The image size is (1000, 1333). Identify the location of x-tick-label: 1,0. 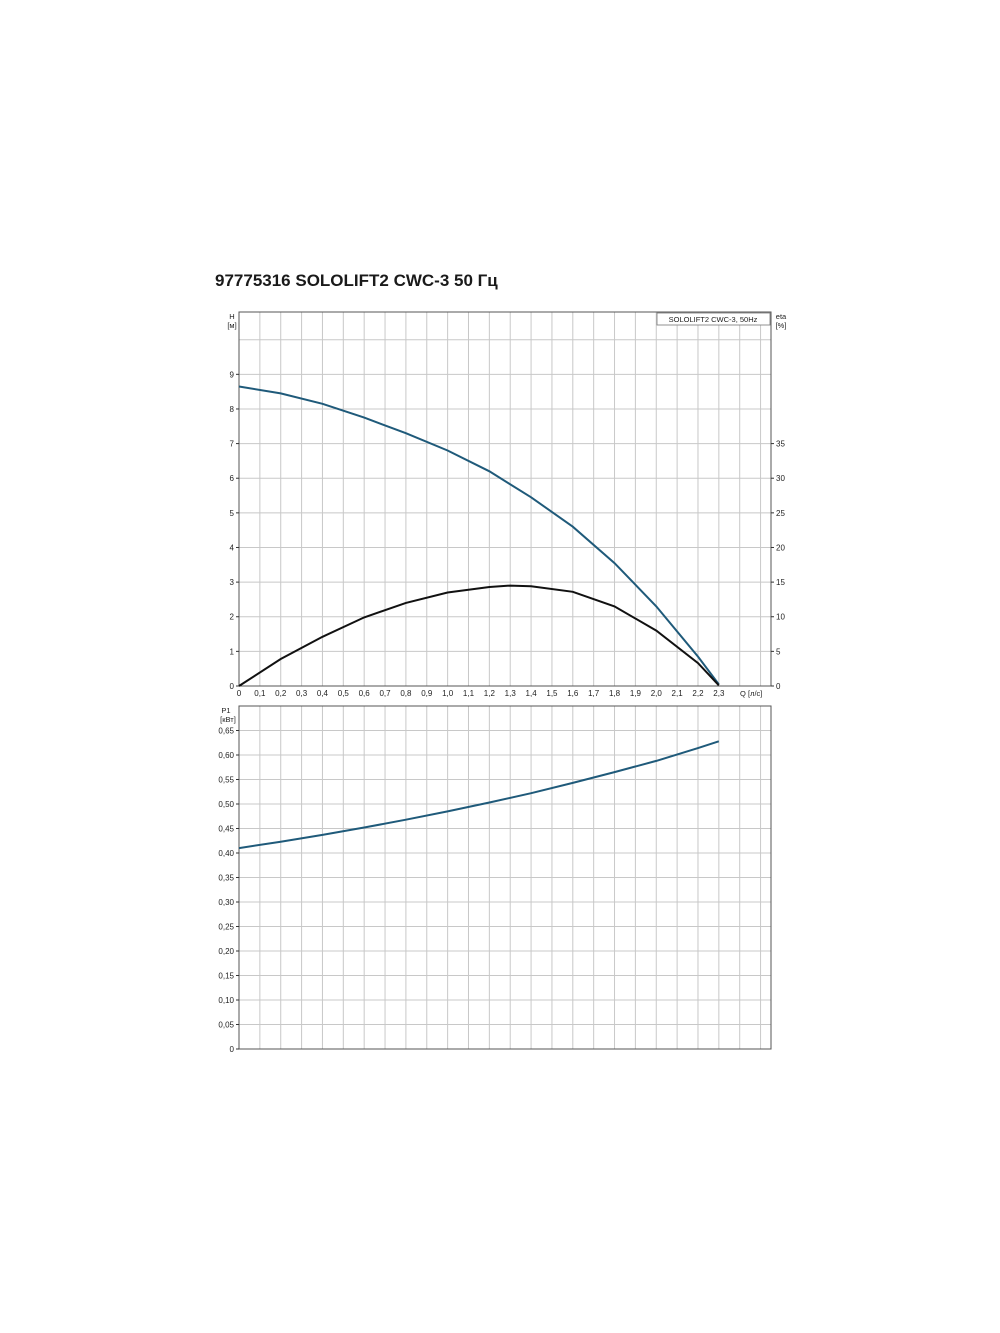
(448, 693).